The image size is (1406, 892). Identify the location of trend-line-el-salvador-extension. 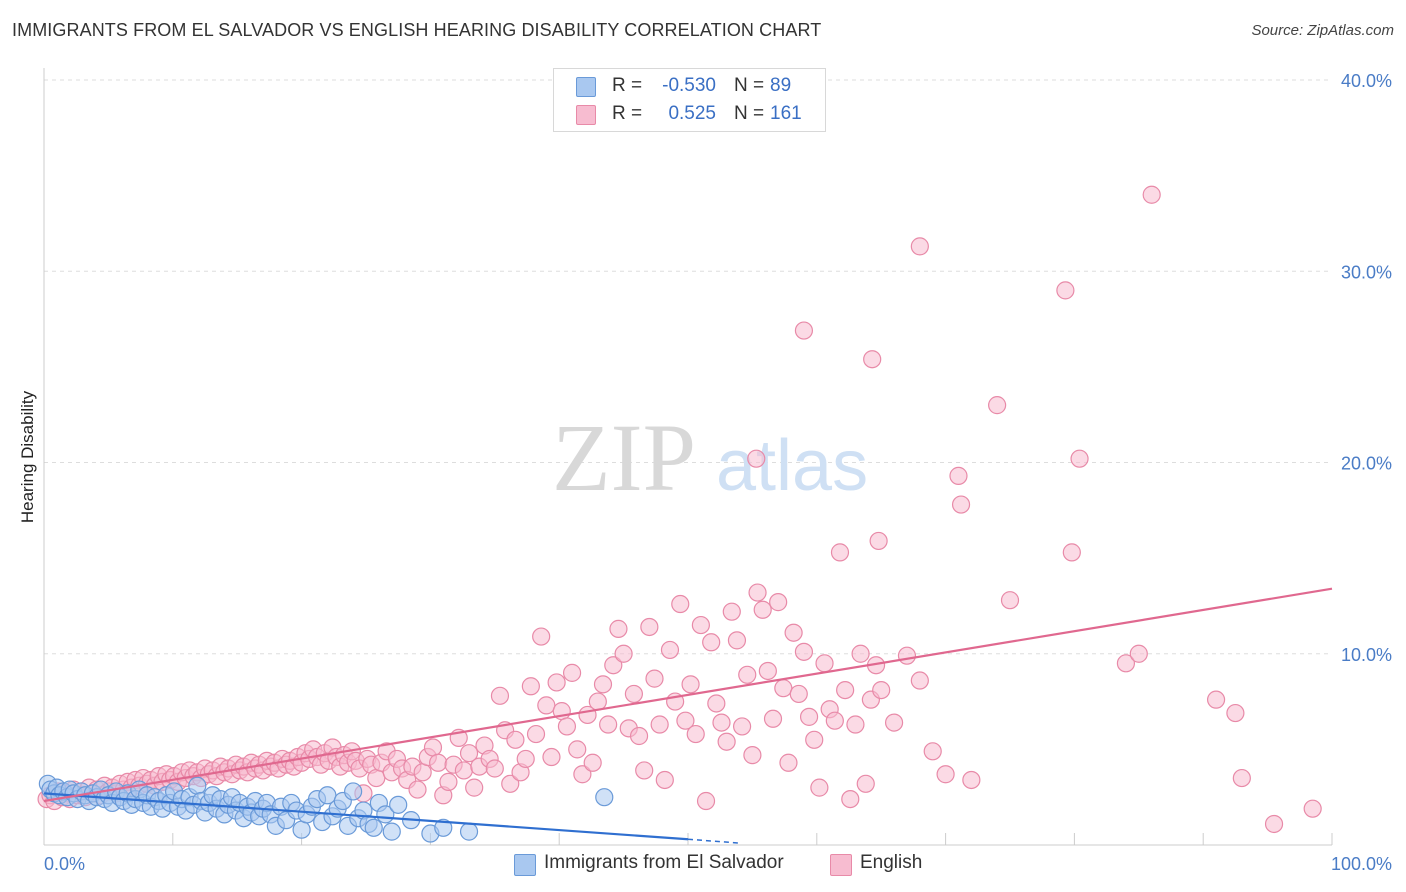
(713, 841).